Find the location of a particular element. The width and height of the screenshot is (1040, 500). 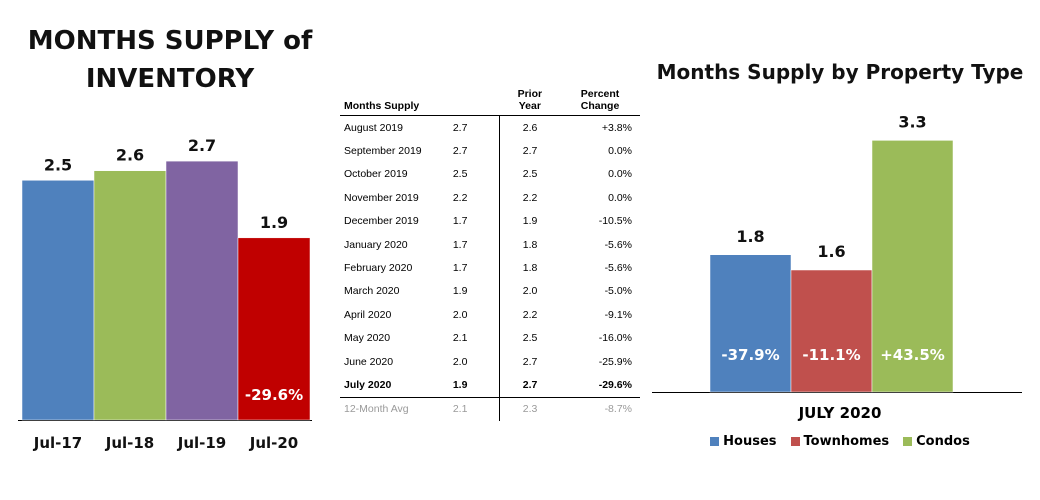

table-cell-pct: -29.6% is located at coordinates (615, 384).